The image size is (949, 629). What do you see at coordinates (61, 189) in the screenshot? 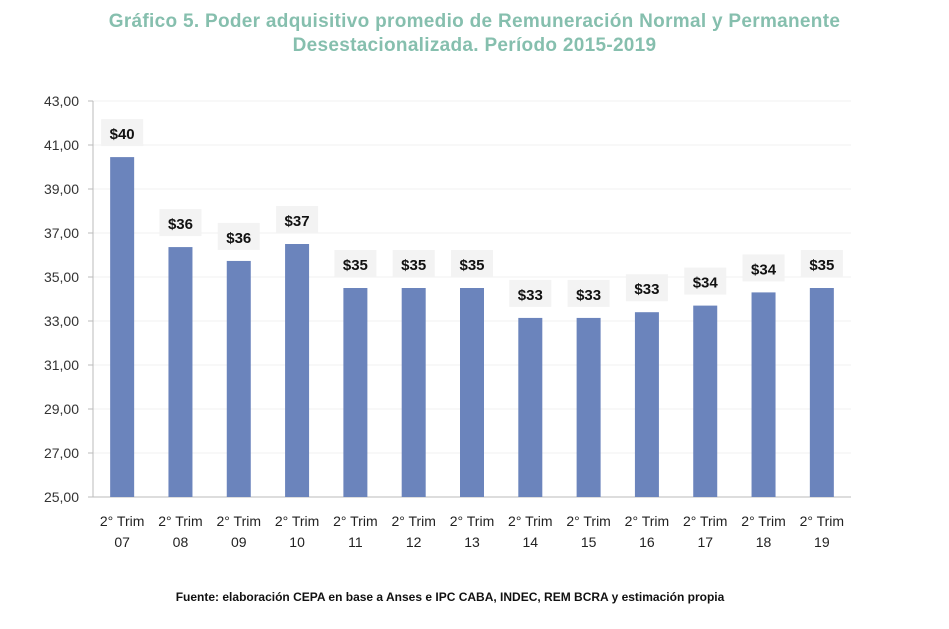
I see `y-tick-label: 39,00` at bounding box center [61, 189].